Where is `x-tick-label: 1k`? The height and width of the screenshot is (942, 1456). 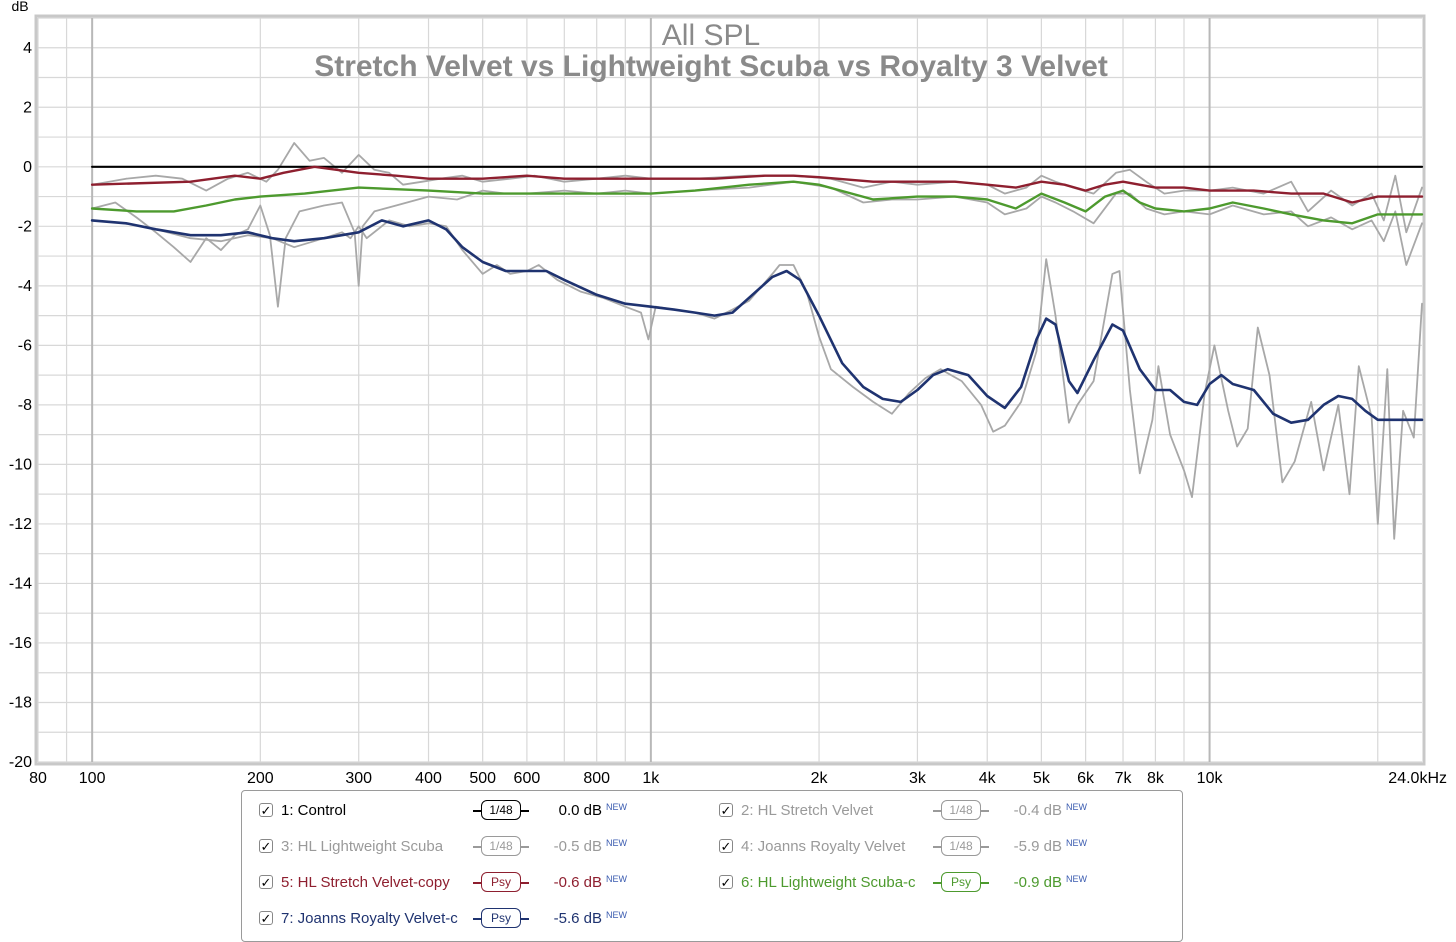 x-tick-label: 1k is located at coordinates (651, 778).